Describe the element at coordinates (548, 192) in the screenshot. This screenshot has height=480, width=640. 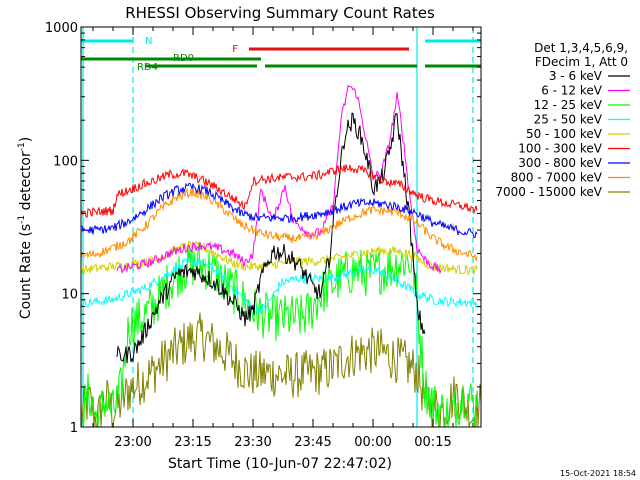
I see `legend-label-8: 7000 - 15000 keV` at that location.